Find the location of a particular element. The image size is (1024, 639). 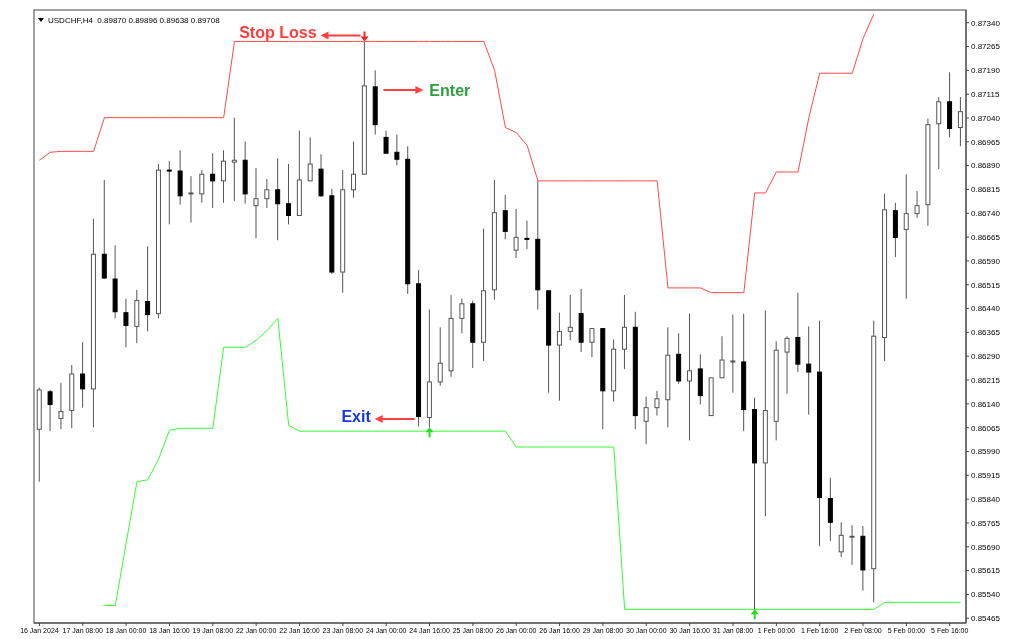

y-tick-label: 0.85465 is located at coordinates (986, 619).